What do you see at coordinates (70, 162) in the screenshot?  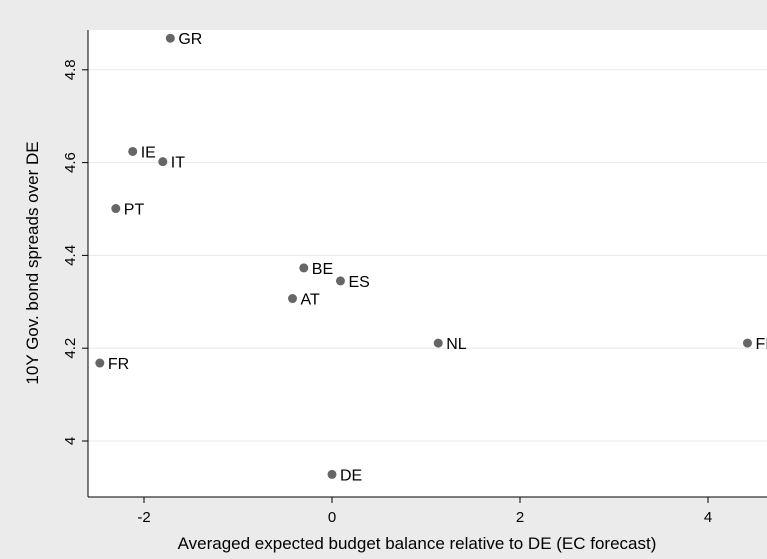 I see `y-tick-label: 4.6` at bounding box center [70, 162].